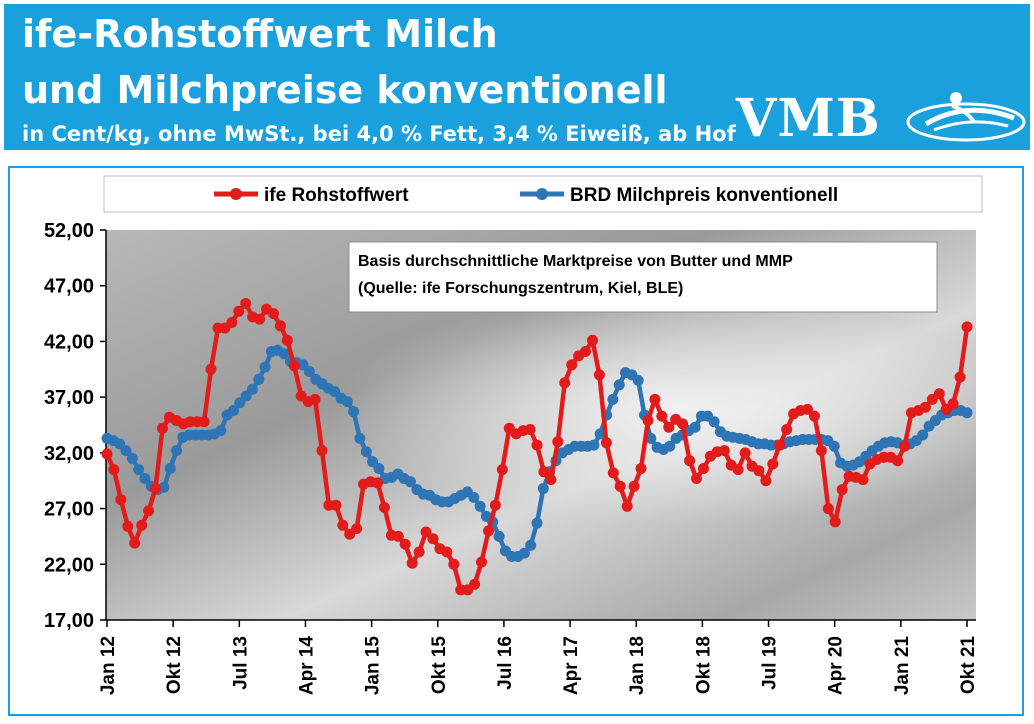  I want to click on y-tick-label: 37,00, so click(69, 398).